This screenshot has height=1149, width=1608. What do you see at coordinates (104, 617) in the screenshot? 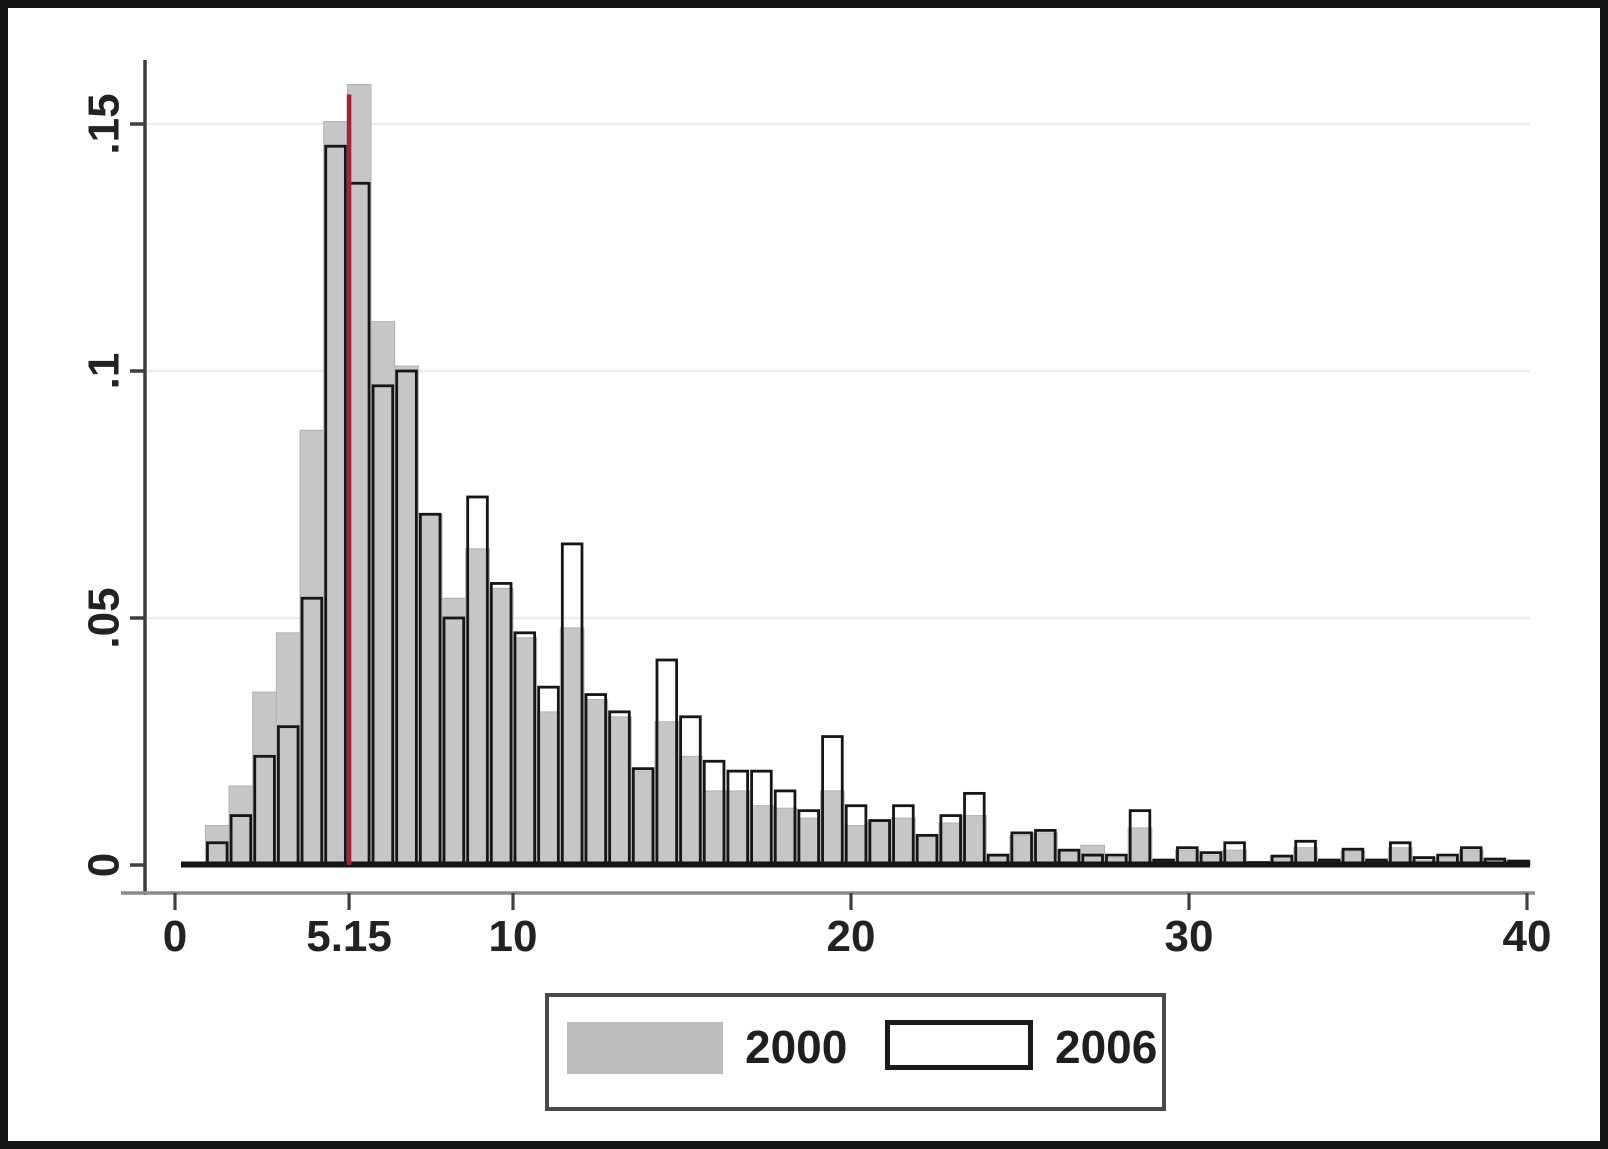
I see `y-tick-label: .05` at bounding box center [104, 617].